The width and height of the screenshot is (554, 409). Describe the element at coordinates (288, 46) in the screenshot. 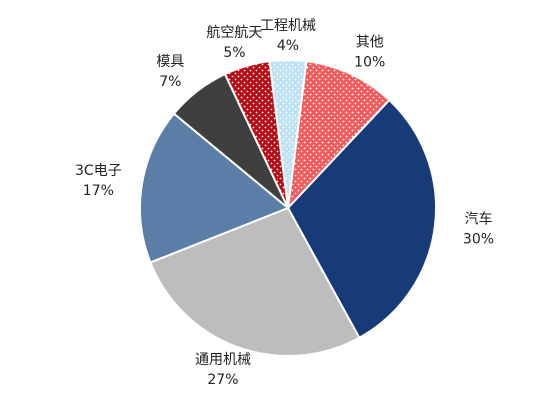

I see `value-label: 4%` at that location.